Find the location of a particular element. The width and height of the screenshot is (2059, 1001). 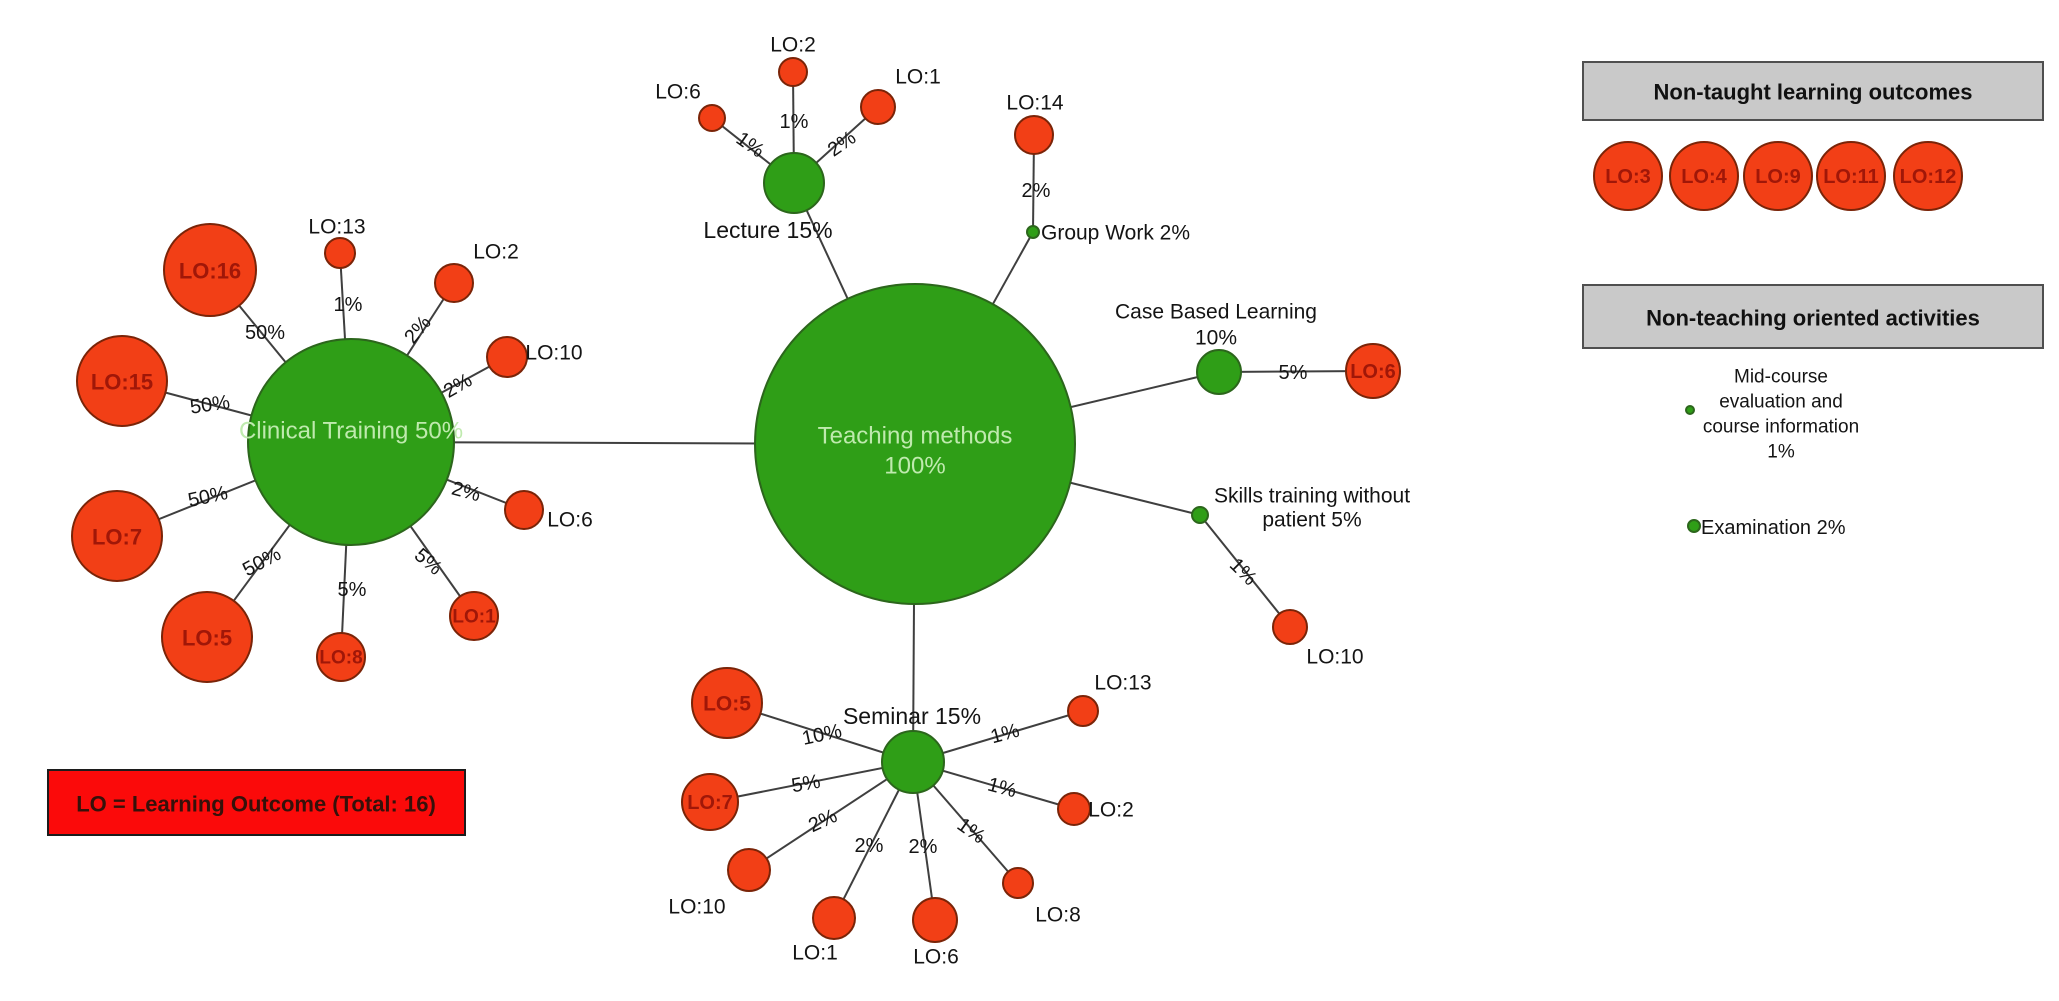

seminar-lo7-label: LO:7 is located at coordinates (710, 803).